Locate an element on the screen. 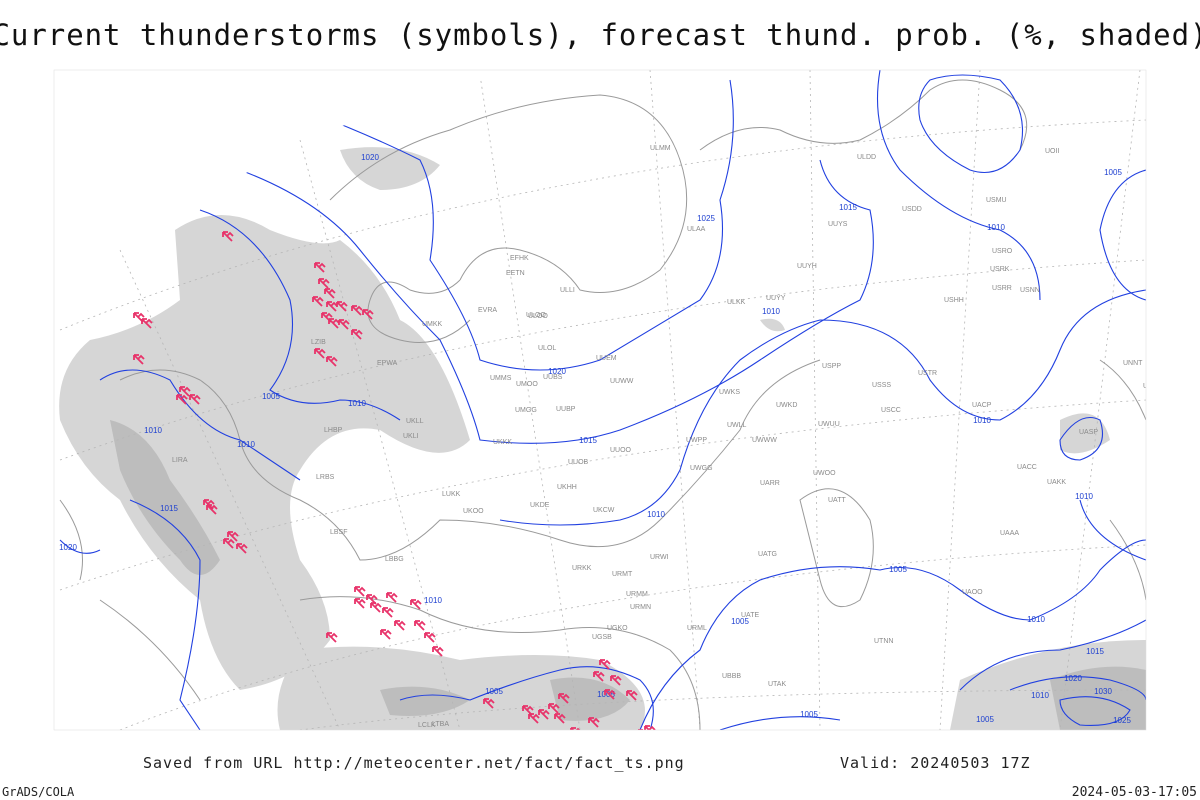 This screenshot has height=800, width=1200. station-label: UWWW is located at coordinates (764, 440).